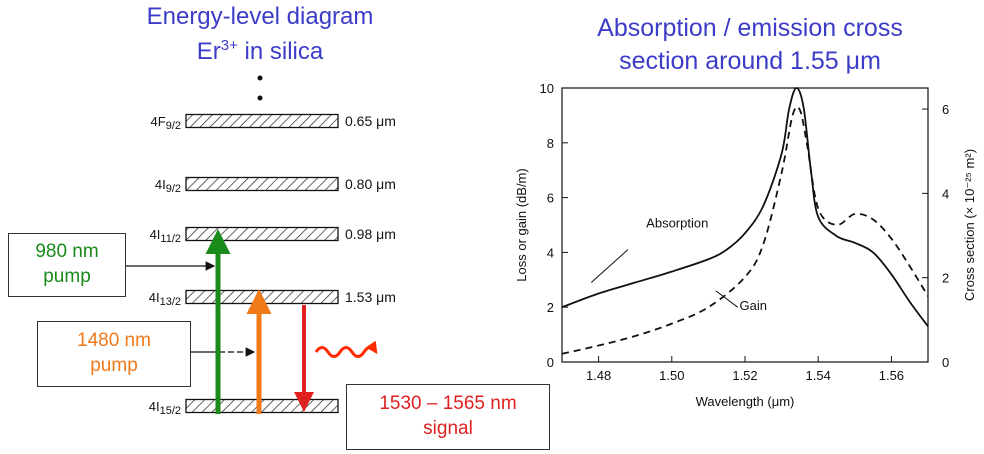 The image size is (984, 454). I want to click on energy-level-wavelength: 1.53 μm, so click(370, 297).